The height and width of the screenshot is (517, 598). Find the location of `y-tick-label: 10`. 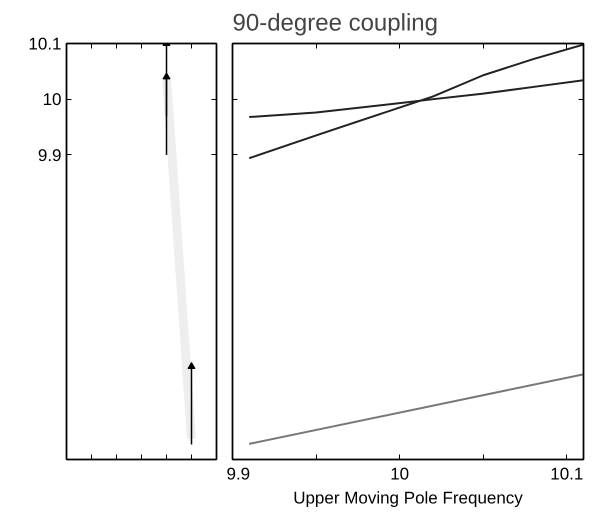

y-tick-label: 10 is located at coordinates (52, 100).